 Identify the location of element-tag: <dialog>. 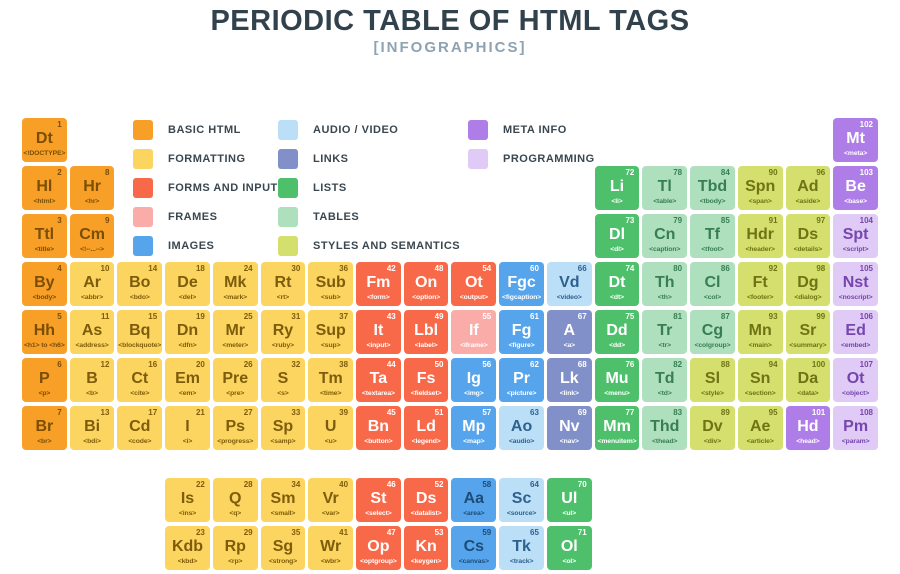
(808, 297).